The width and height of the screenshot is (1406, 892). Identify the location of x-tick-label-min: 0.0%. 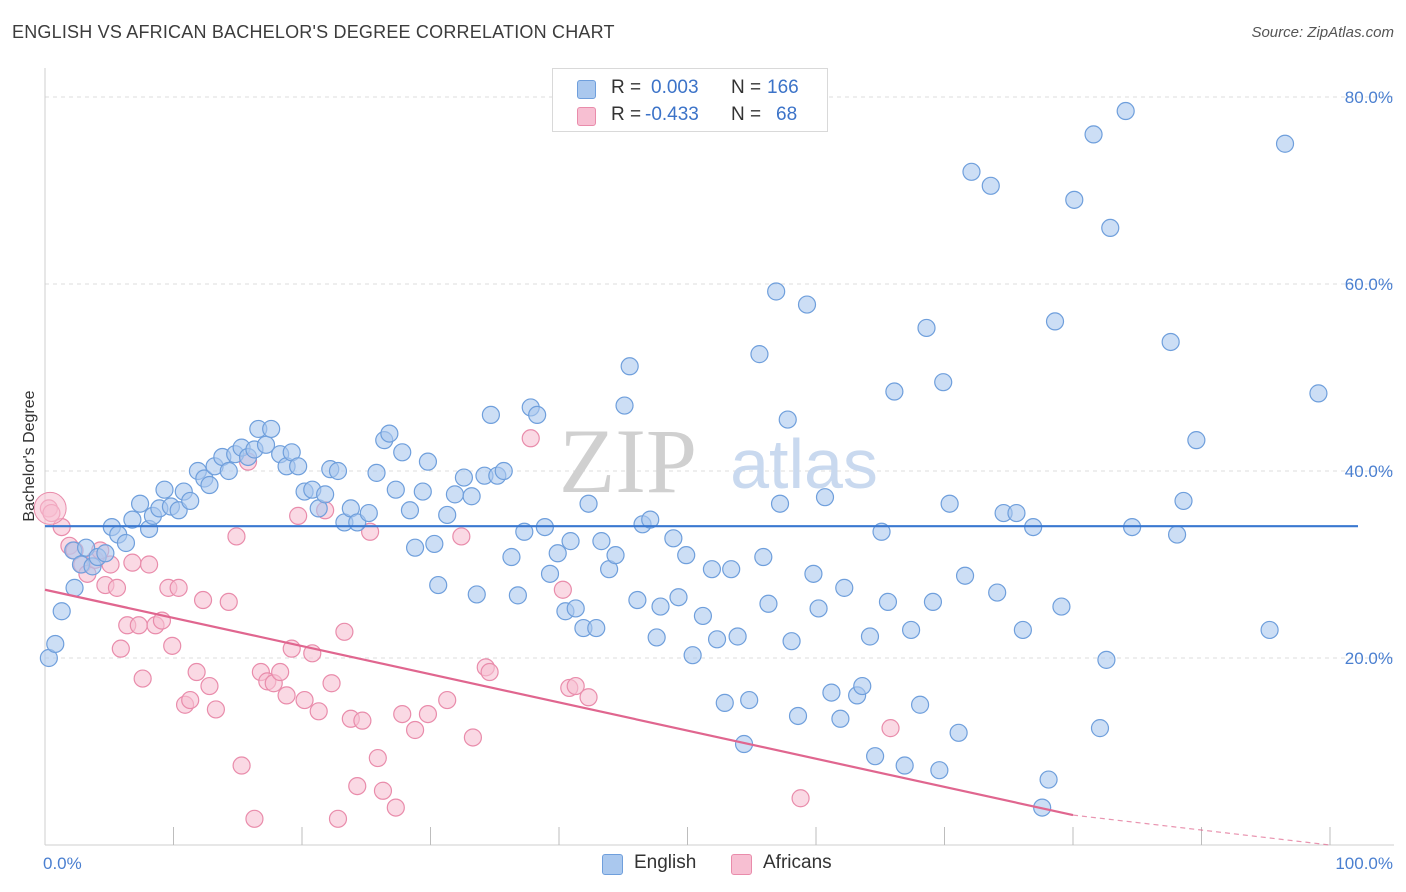
(62, 863).